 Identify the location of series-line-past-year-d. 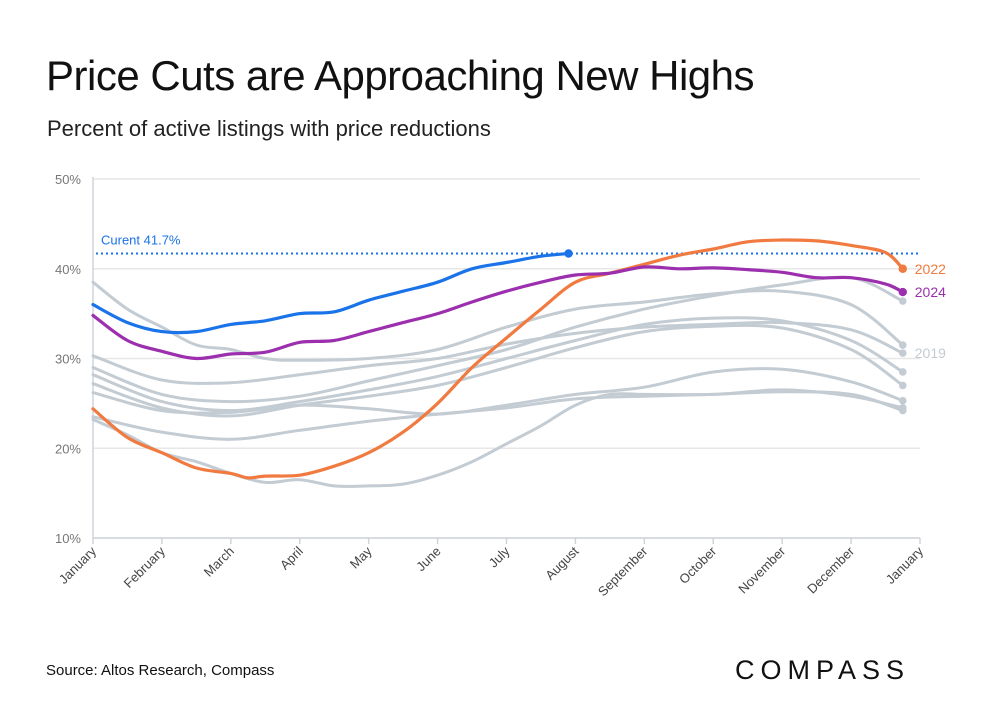
(498, 370).